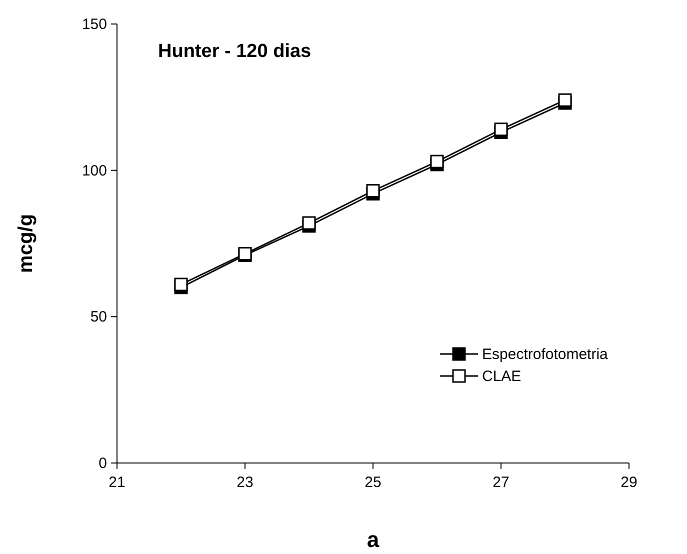 The image size is (687, 554). What do you see at coordinates (117, 482) in the screenshot?
I see `x-tick-label: 21` at bounding box center [117, 482].